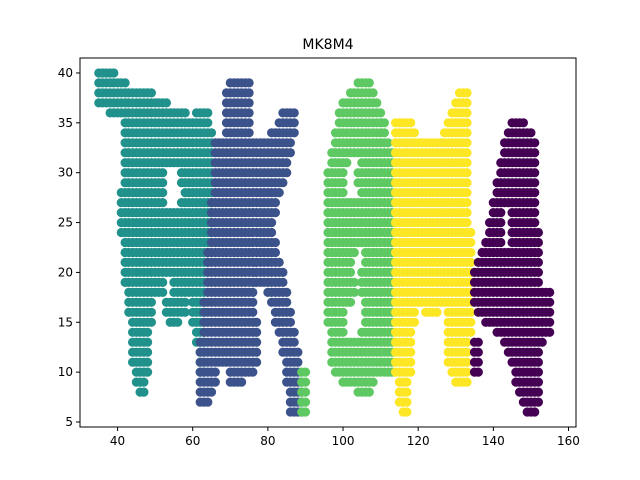  I want to click on x-tick-label: 60, so click(192, 441).